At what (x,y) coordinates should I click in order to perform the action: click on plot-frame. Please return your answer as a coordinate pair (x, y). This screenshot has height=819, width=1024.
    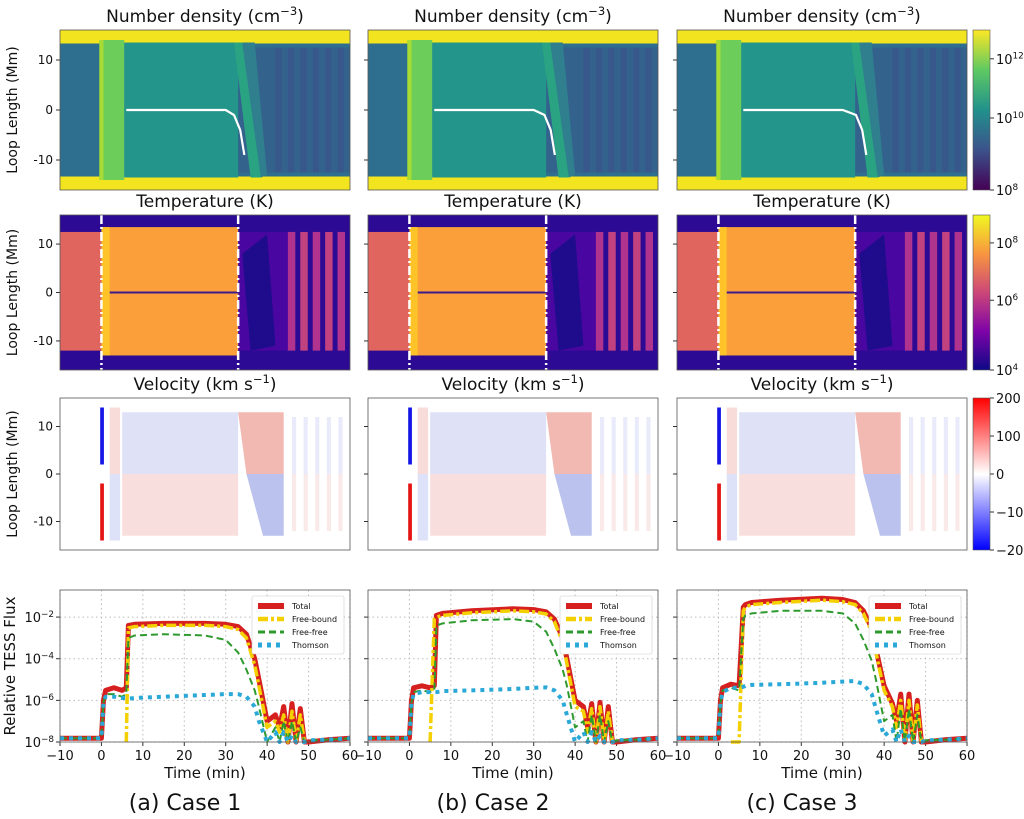
    Looking at the image, I should click on (822, 666).